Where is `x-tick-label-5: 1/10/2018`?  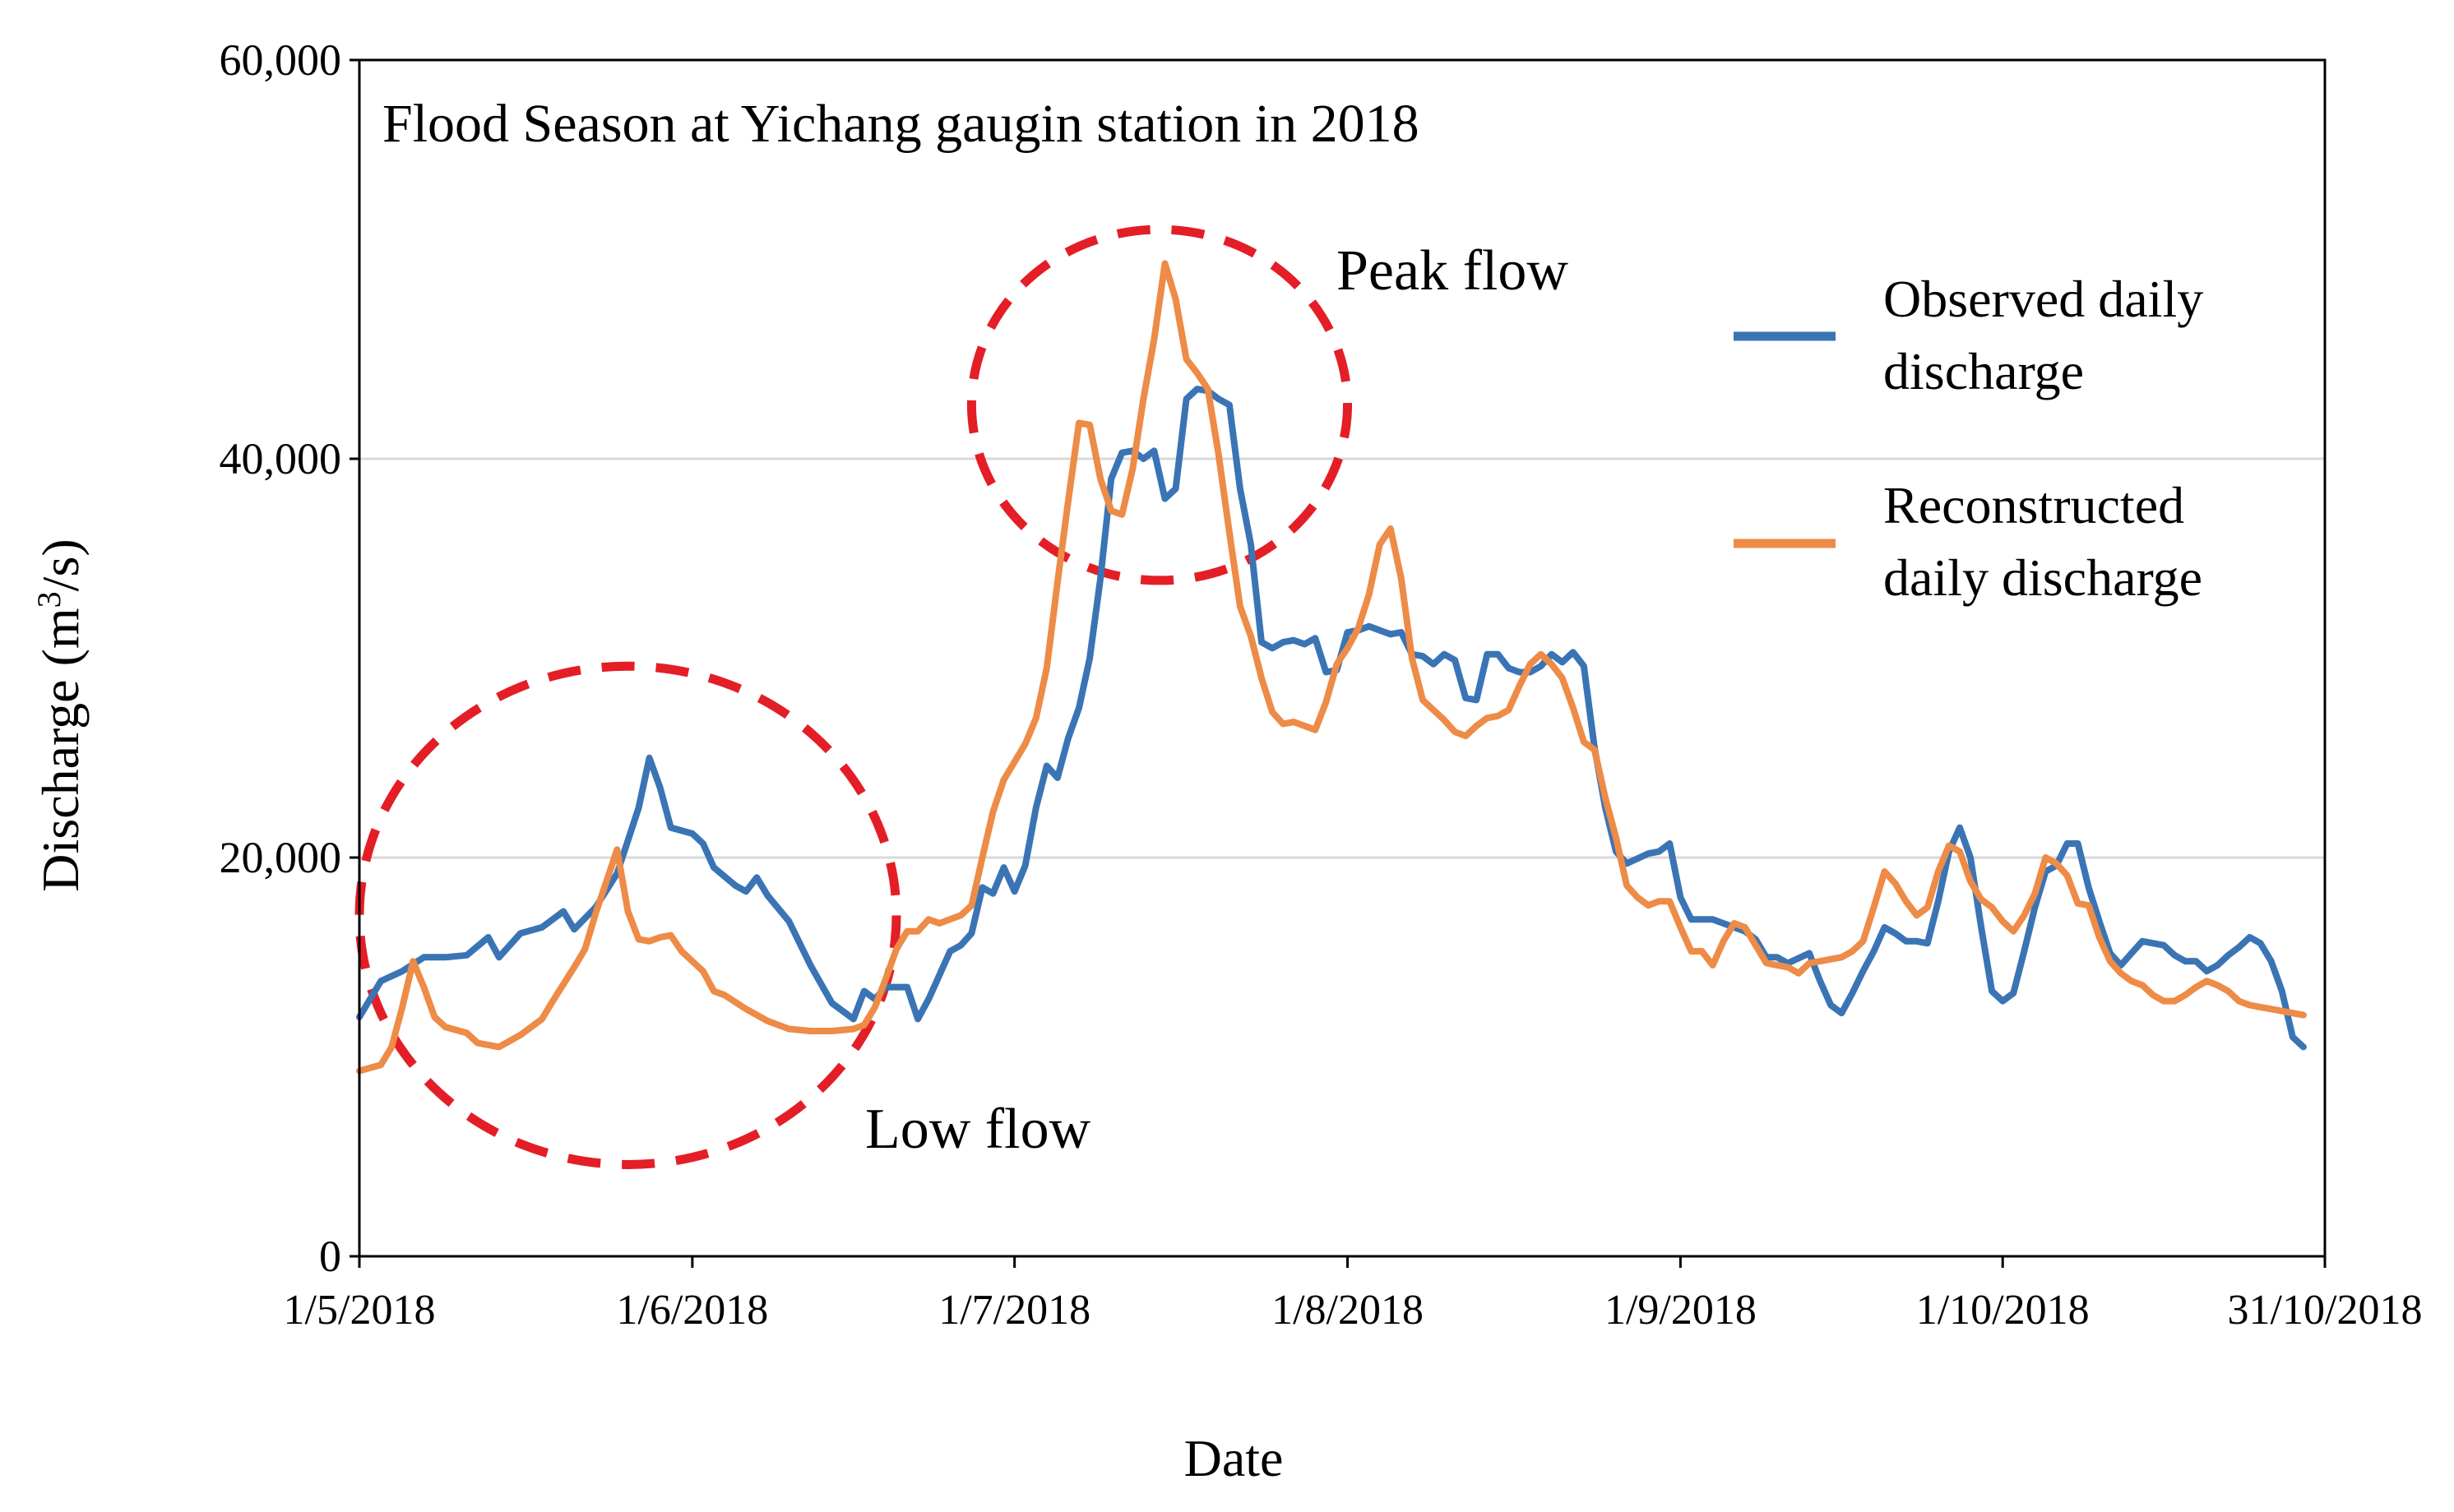 x-tick-label-5: 1/10/2018 is located at coordinates (2003, 1310).